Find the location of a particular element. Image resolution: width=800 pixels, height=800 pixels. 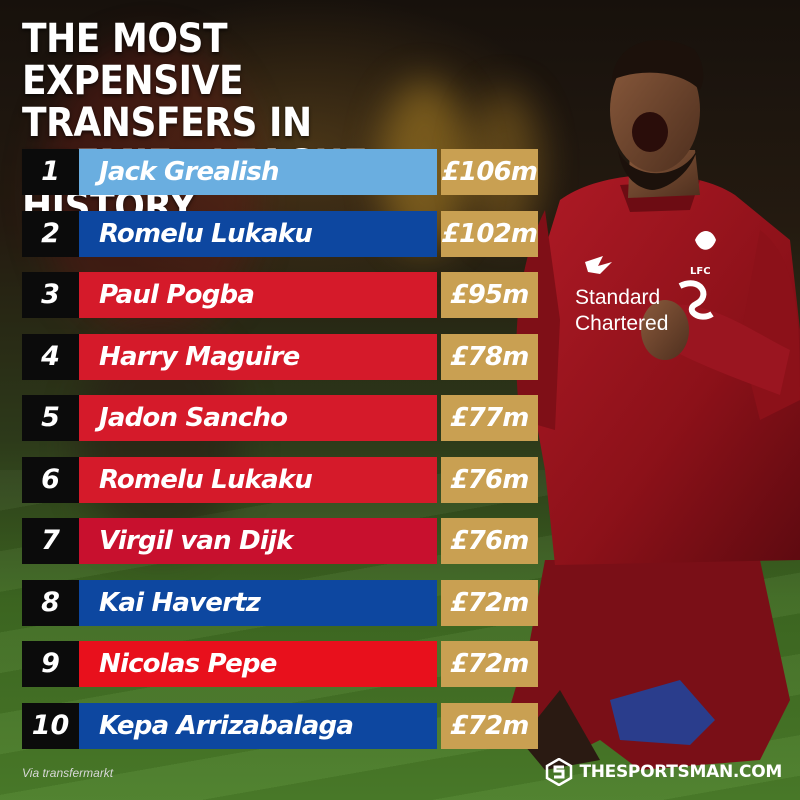

transfer-fee: £106m is located at coordinates (489, 172).